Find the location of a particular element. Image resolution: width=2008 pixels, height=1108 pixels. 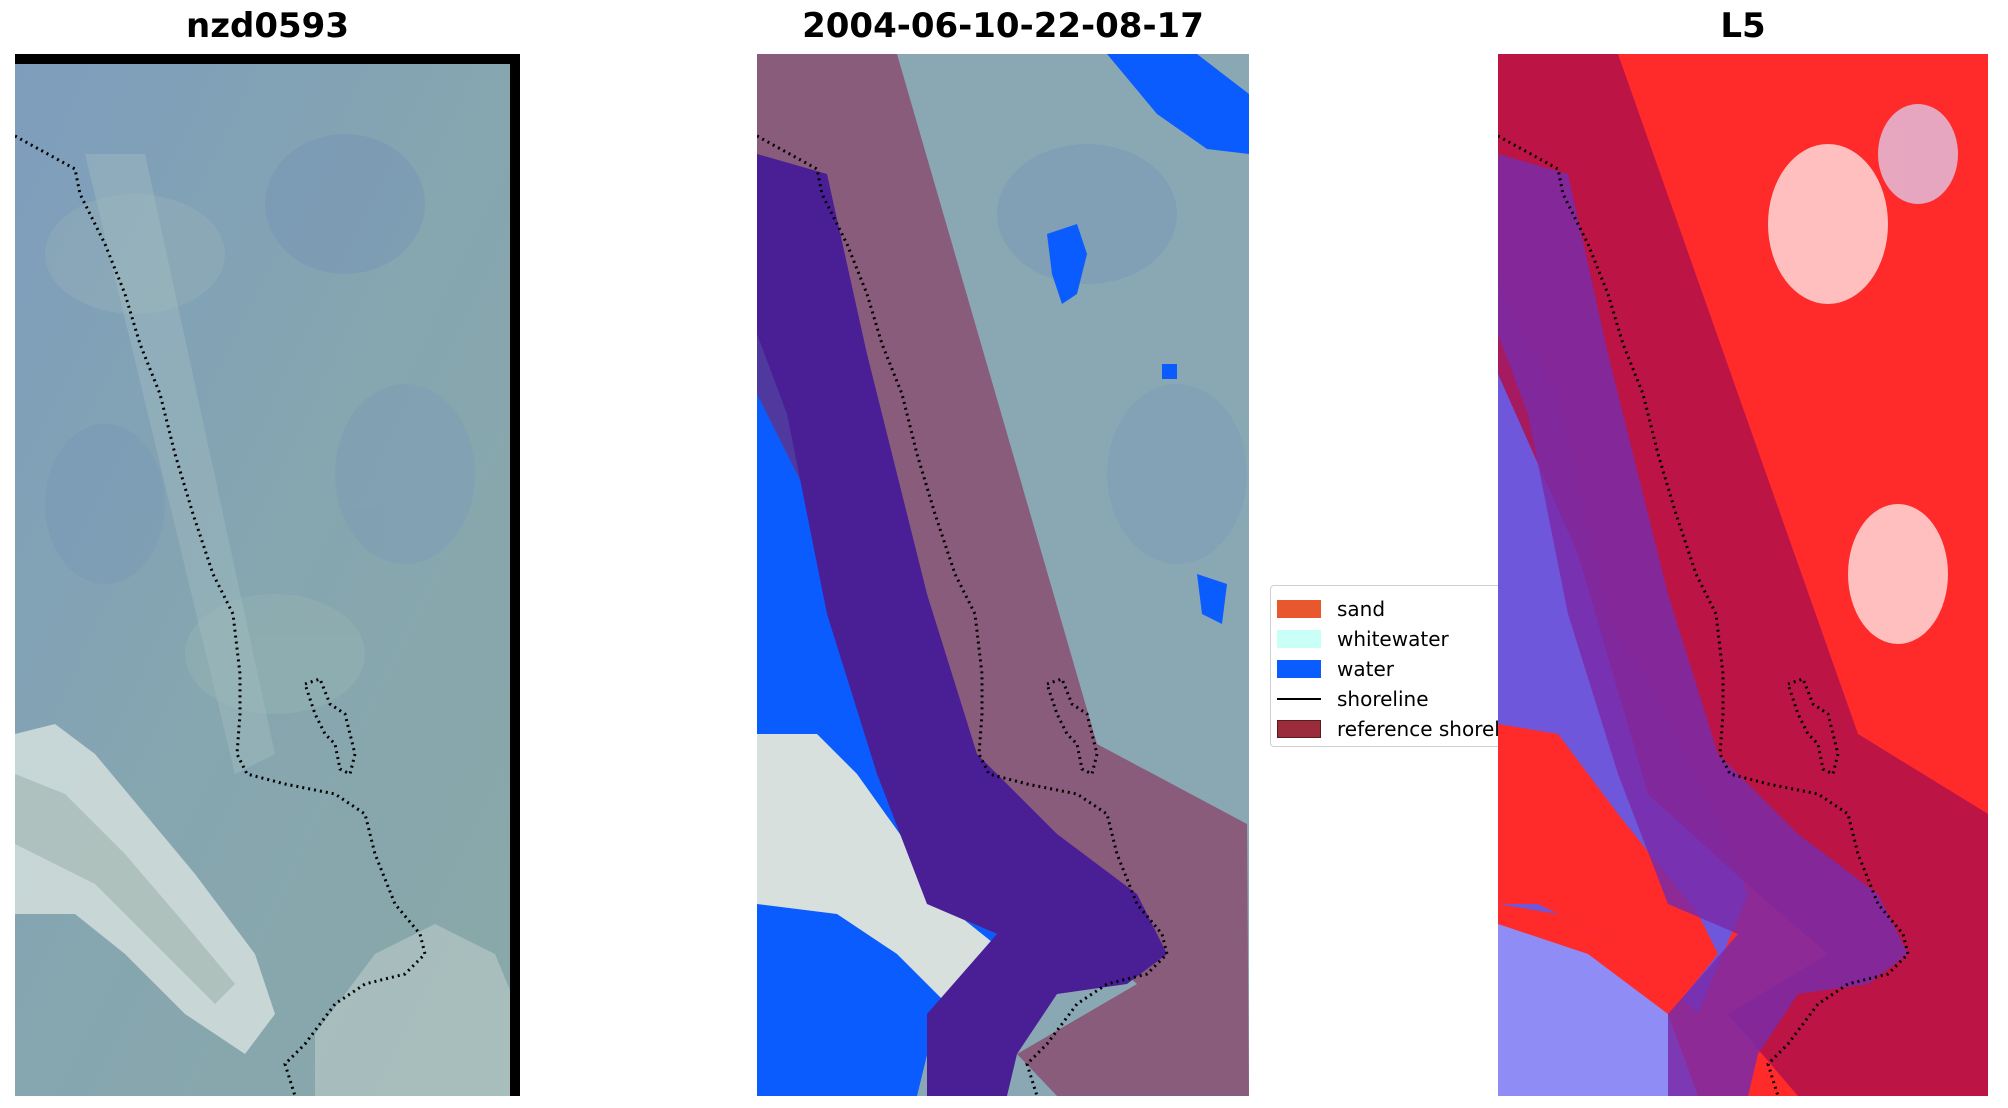

panel-title-rgb: nzd0593 is located at coordinates (267, 26).